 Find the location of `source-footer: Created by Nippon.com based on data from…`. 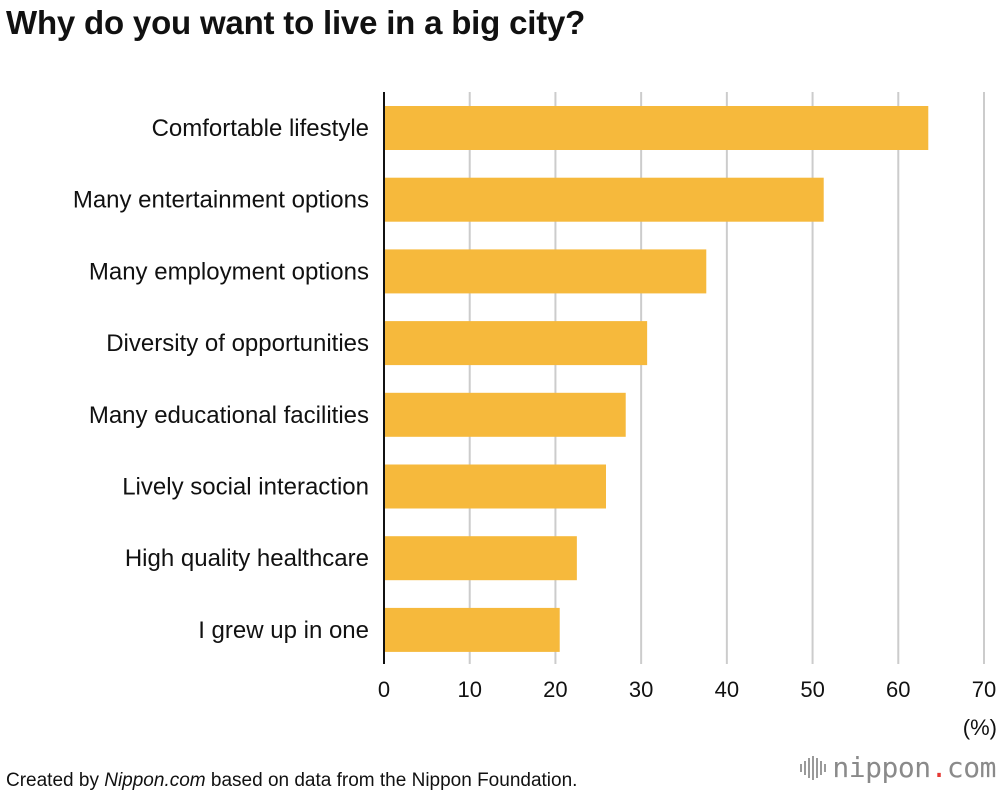

source-footer: Created by Nippon.com based on data from… is located at coordinates (291, 781).